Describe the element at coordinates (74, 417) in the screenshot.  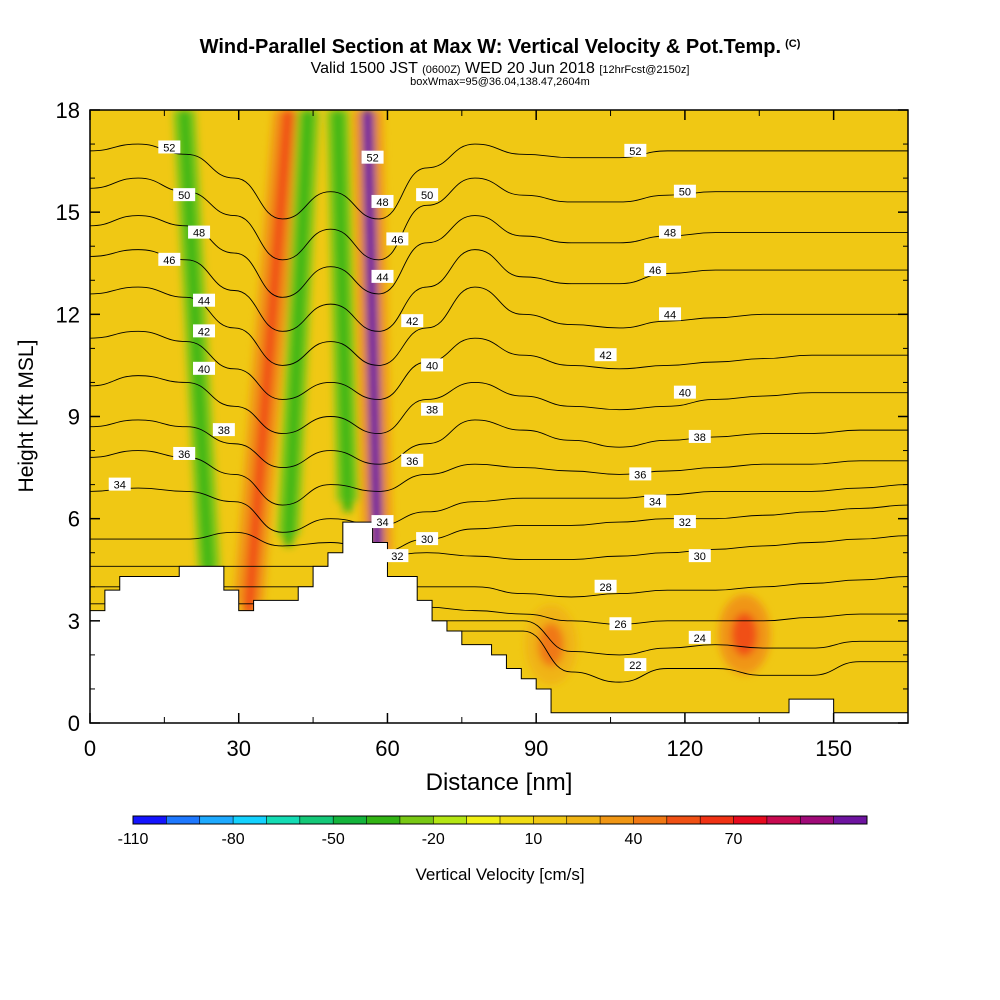
I see `y-tick-label: 9` at that location.